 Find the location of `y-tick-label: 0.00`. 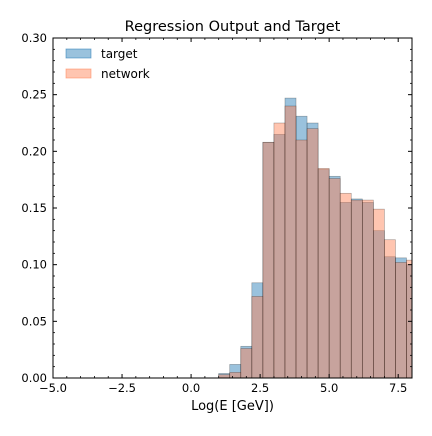

y-tick-label: 0.00 is located at coordinates (34, 378).